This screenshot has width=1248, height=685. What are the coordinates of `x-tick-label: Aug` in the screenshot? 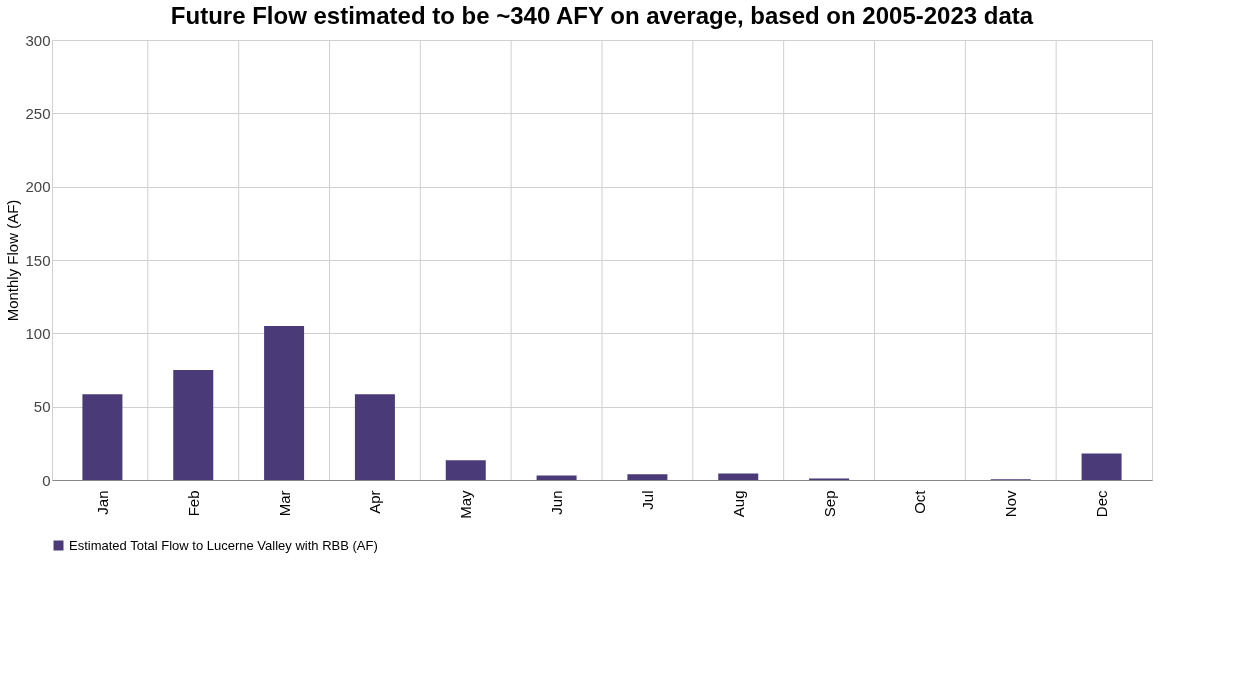 It's located at (738, 504).